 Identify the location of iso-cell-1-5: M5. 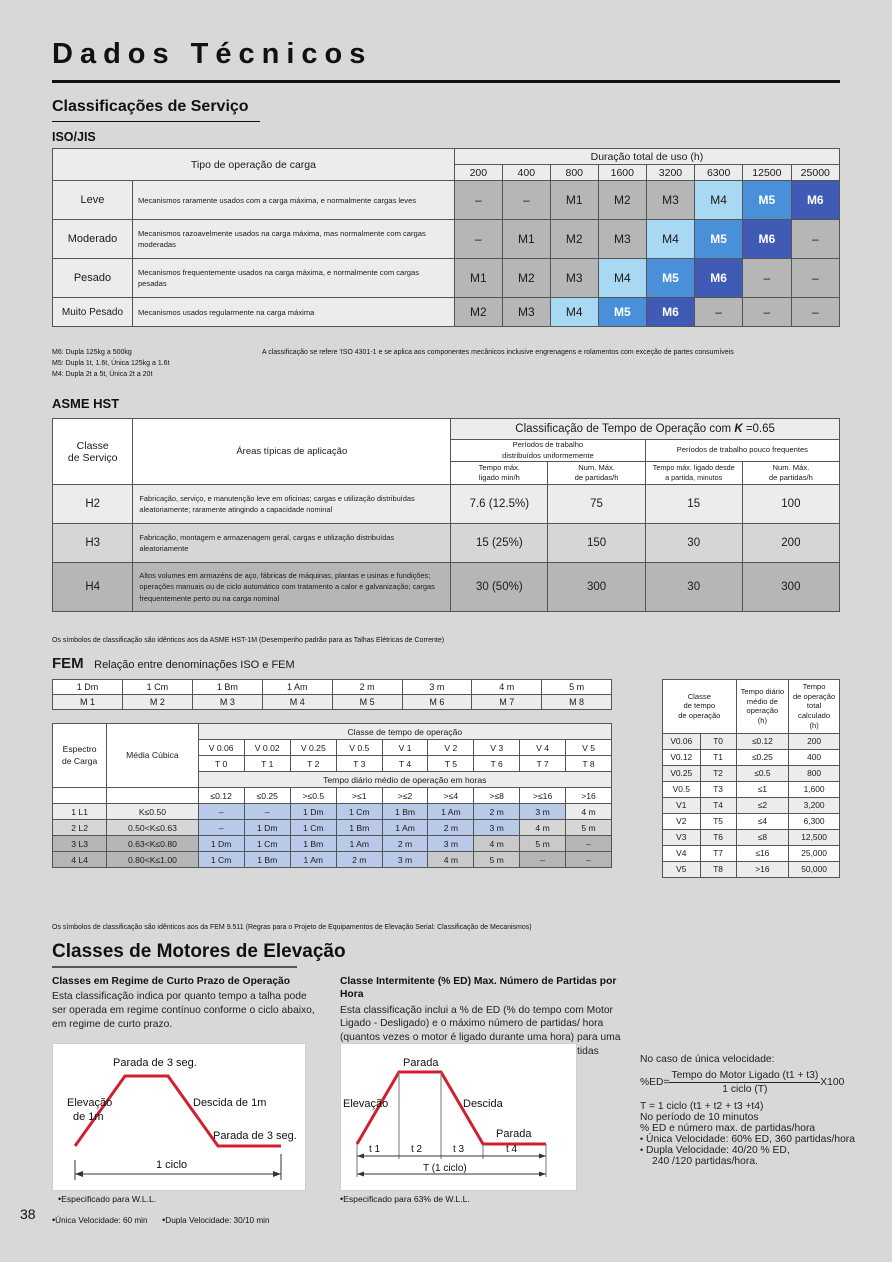
(719, 239).